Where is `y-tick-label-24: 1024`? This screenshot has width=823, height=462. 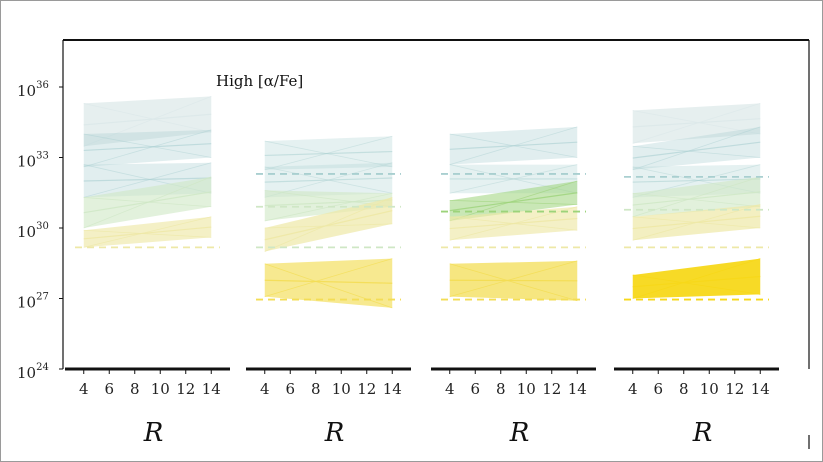 y-tick-label-24: 1024 is located at coordinates (33, 372).